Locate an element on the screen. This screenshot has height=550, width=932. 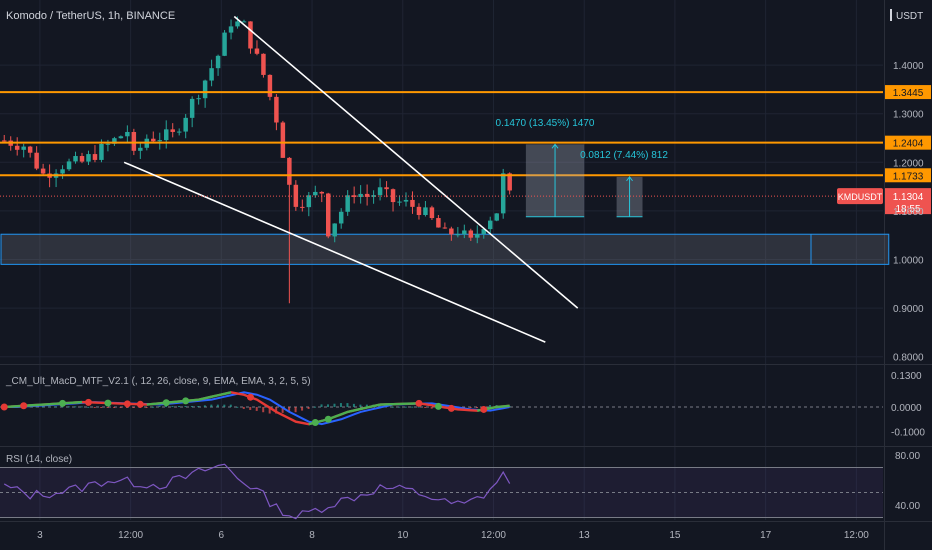
rsi-line is located at coordinates (257, 491).